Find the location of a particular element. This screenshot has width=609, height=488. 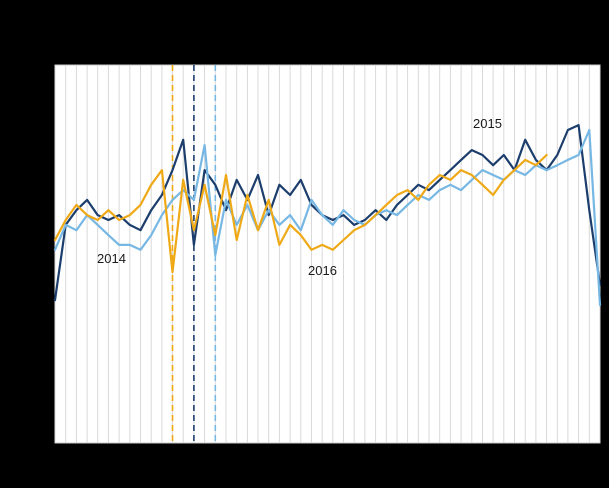

reference-lines is located at coordinates (194, 254).